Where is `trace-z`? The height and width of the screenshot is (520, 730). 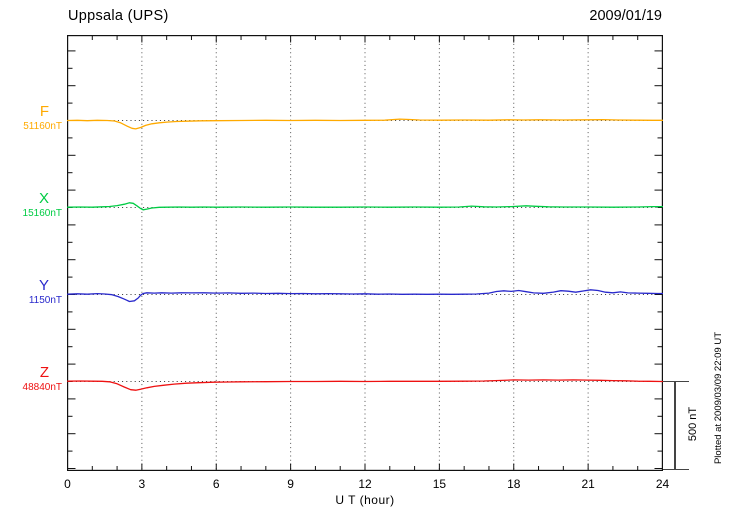
trace-z is located at coordinates (365, 385).